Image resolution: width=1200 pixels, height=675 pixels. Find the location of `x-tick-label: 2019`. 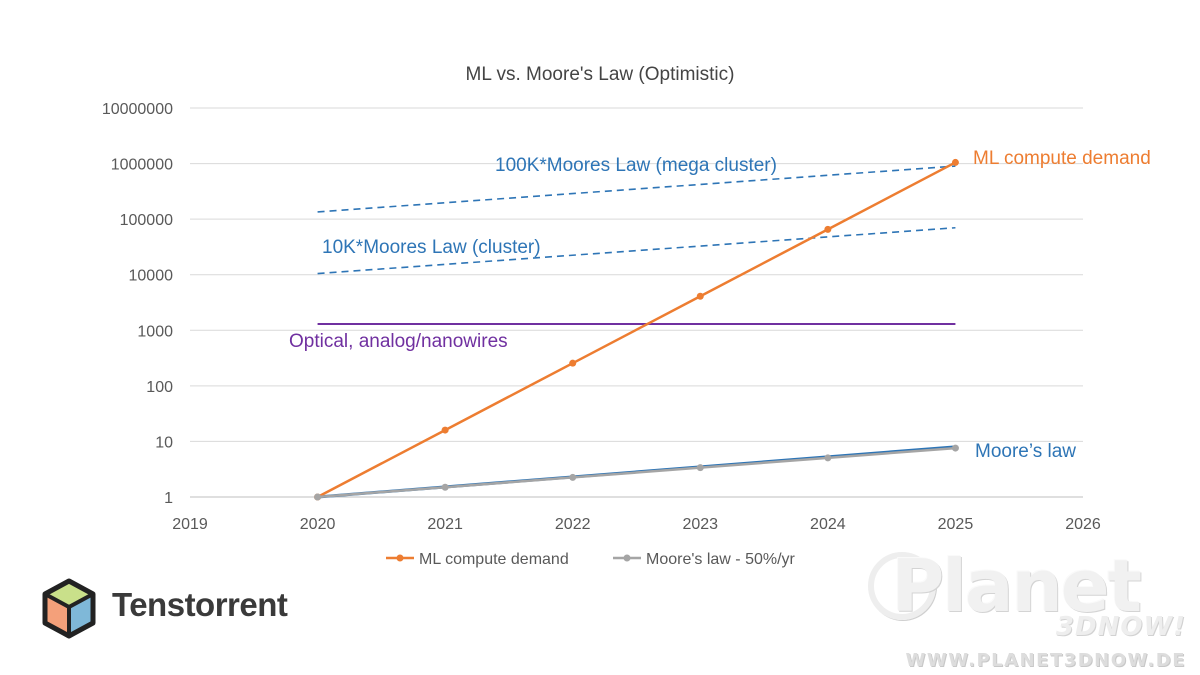

x-tick-label: 2019 is located at coordinates (190, 524).